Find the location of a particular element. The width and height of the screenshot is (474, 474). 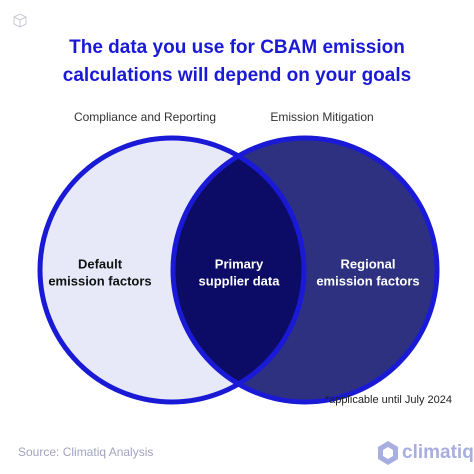

cube-icon is located at coordinates (20, 20).